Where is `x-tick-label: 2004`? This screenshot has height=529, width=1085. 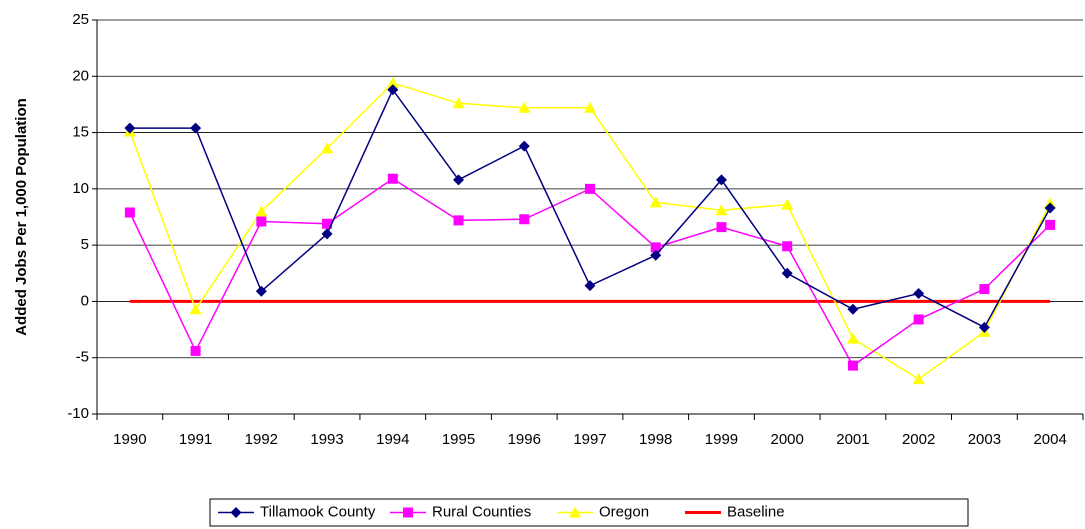
x-tick-label: 2004 is located at coordinates (1049, 439).